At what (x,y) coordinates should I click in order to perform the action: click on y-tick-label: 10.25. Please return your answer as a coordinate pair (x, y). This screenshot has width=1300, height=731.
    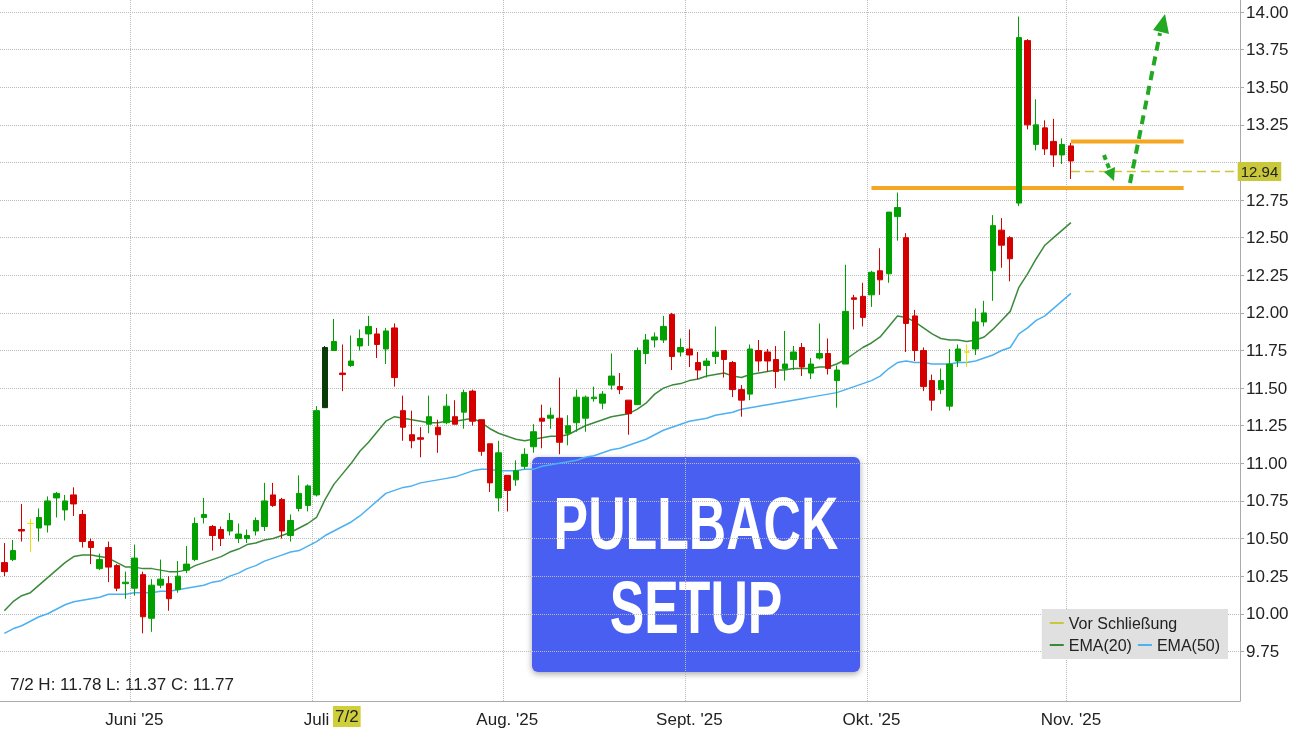
    Looking at the image, I should click on (1267, 576).